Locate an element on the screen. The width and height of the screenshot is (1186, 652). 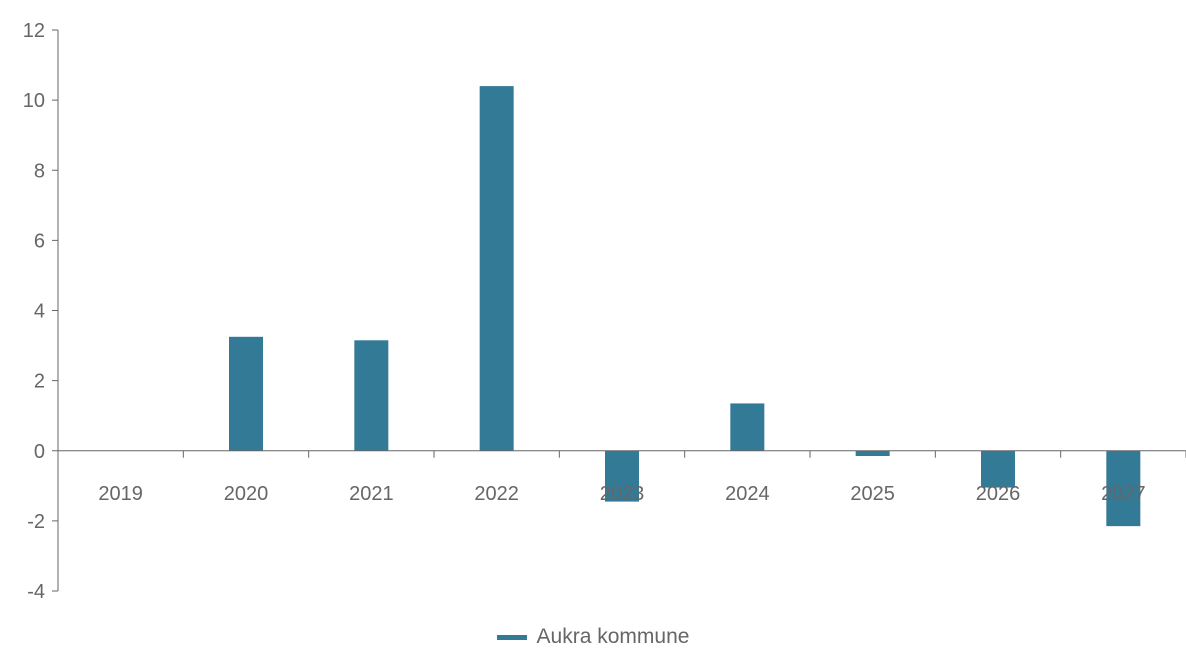
bar-2020 is located at coordinates (246, 393).